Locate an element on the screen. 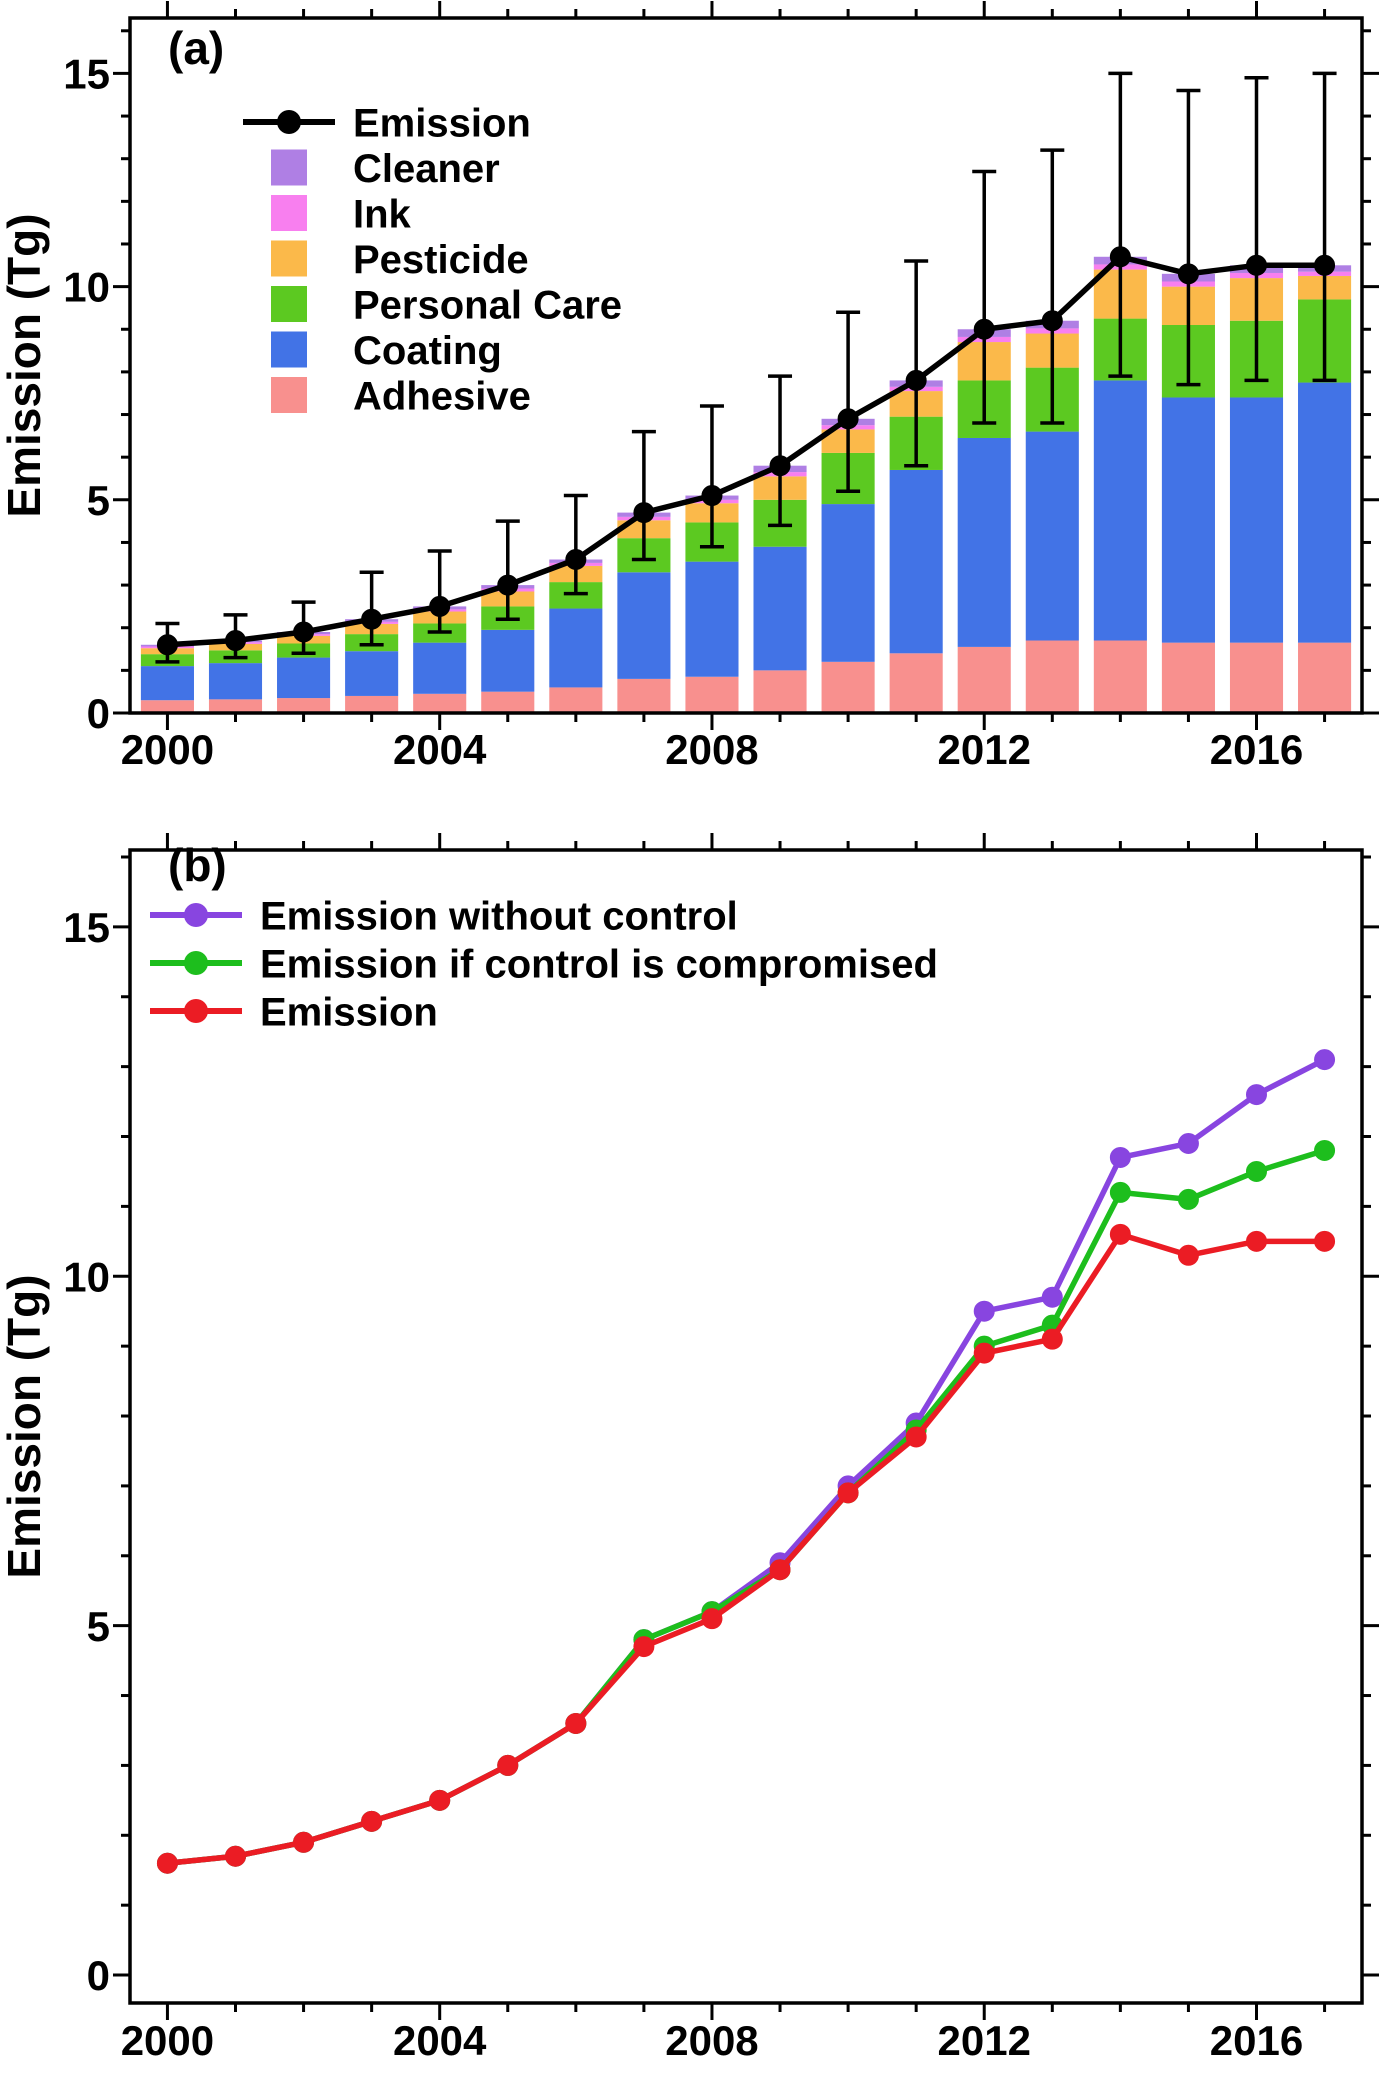  legend-item: Coating is located at coordinates (386, 351).